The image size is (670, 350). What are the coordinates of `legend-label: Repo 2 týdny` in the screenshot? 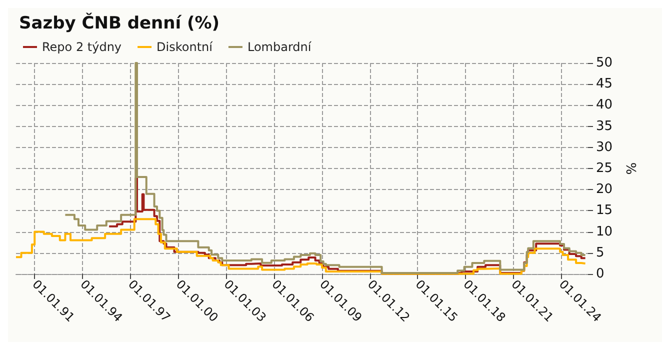 It's located at (82, 47).